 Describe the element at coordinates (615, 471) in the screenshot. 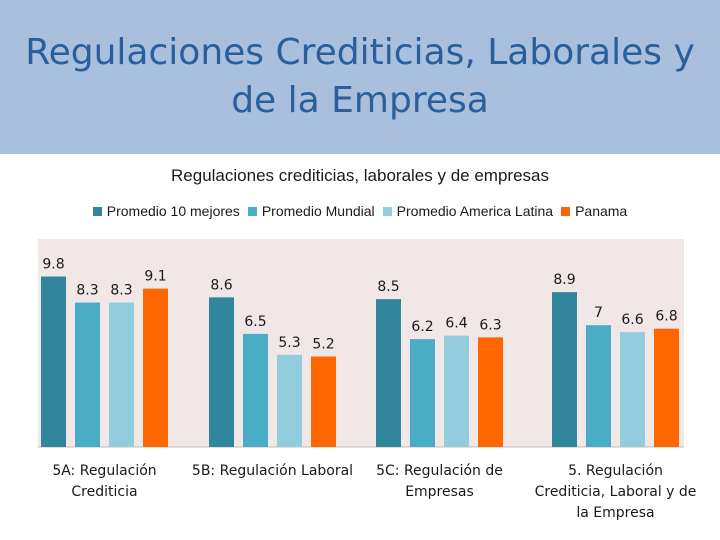

I see `category-label-line: 5. Regulación` at that location.